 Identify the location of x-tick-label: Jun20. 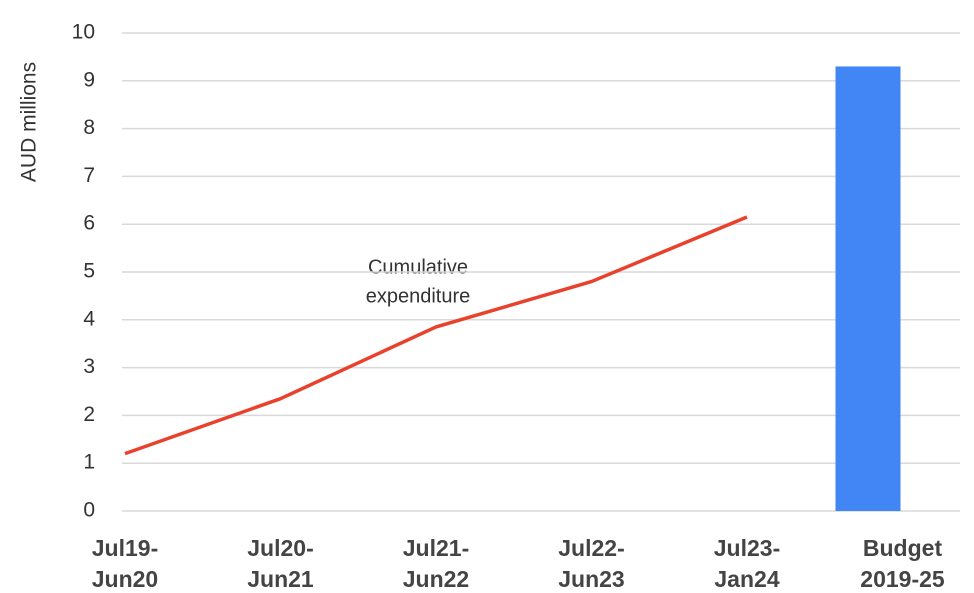
(125, 579).